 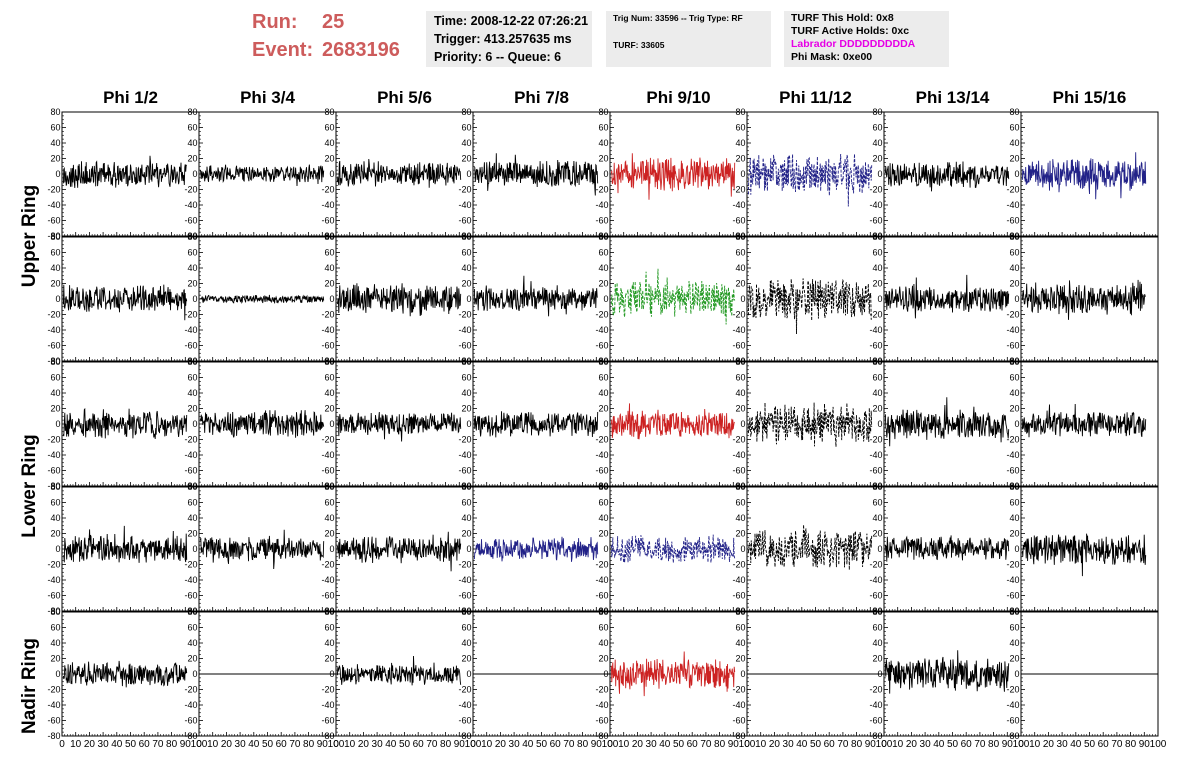 I want to click on y-tick-label-r1-c5-2: 40, so click(x=740, y=268).